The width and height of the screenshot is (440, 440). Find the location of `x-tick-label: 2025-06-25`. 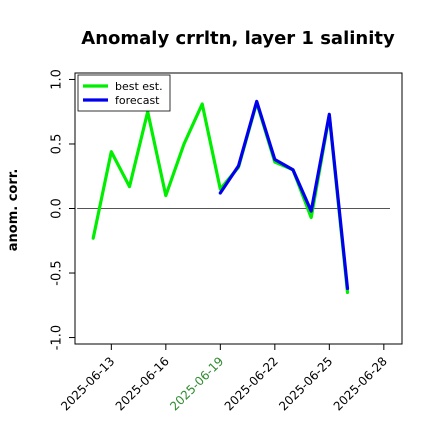

x-tick-label: 2025-06-25 is located at coordinates (305, 383).